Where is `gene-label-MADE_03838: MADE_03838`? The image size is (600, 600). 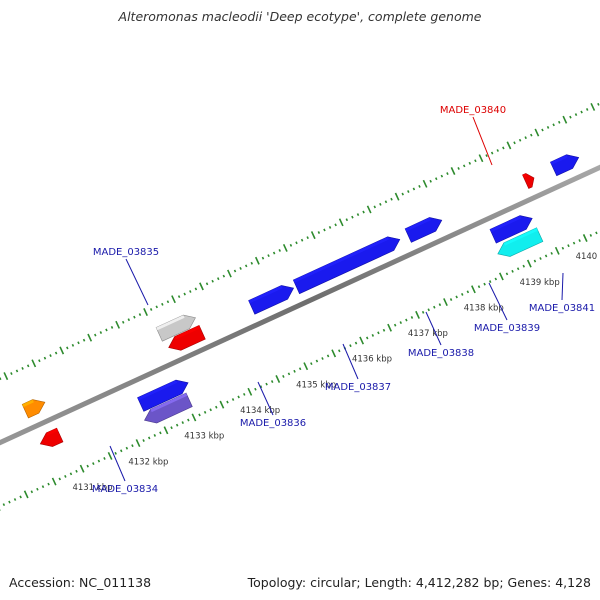
gene-label-MADE_03838: MADE_03838 is located at coordinates (441, 353).